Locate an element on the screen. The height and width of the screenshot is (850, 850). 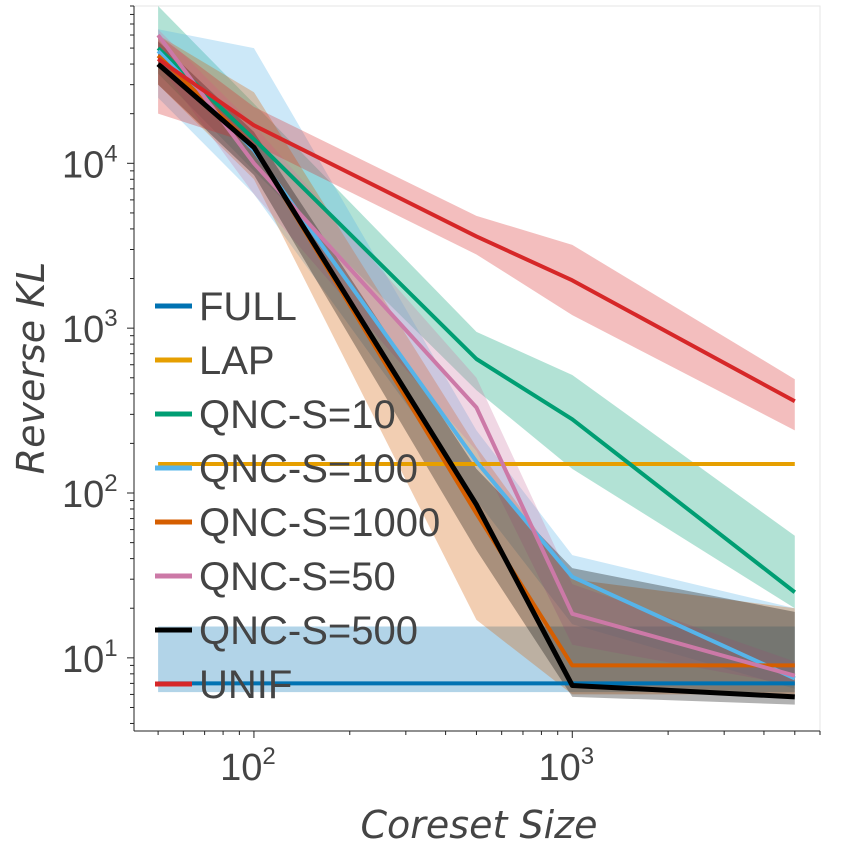
y-tick-exponent: 4 is located at coordinates (110, 153).